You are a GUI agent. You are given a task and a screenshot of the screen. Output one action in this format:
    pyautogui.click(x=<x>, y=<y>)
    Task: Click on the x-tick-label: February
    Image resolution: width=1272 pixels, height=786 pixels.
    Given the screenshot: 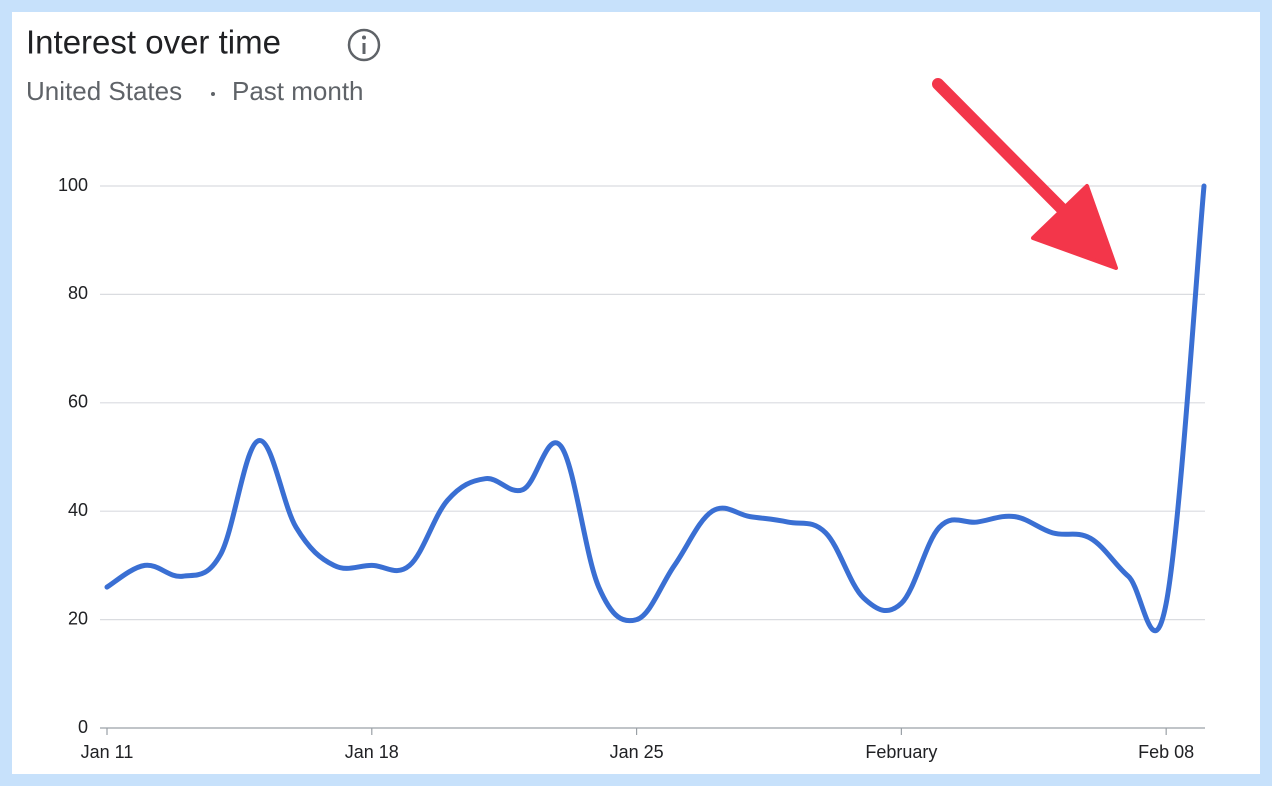 What is the action you would take?
    pyautogui.click(x=901, y=752)
    